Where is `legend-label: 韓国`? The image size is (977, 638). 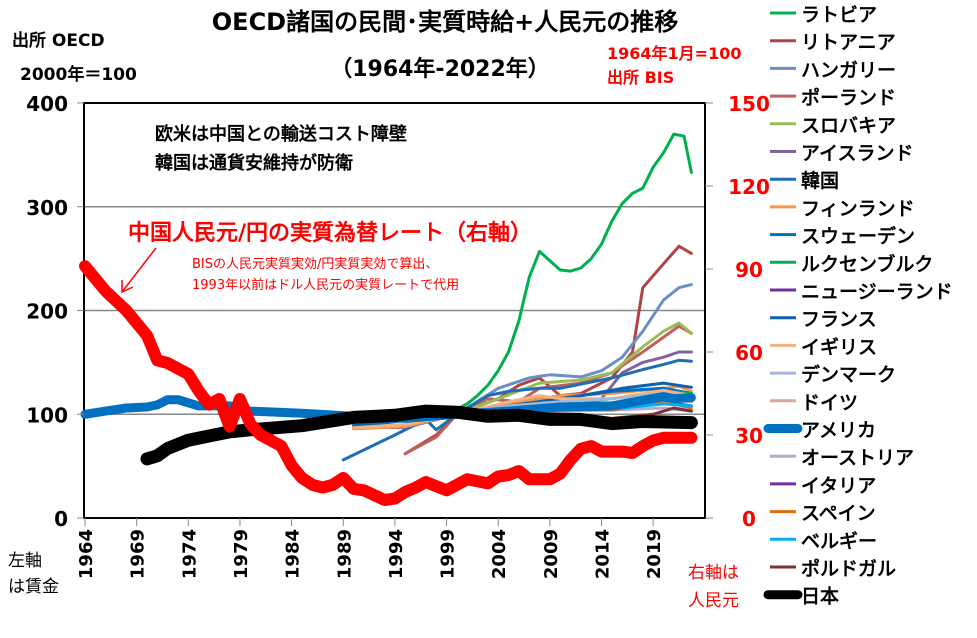 legend-label: 韓国 is located at coordinates (820, 180).